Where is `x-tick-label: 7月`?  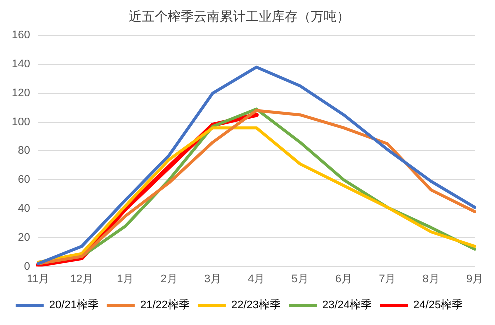
x-tick-label: 7月 is located at coordinates (387, 279).